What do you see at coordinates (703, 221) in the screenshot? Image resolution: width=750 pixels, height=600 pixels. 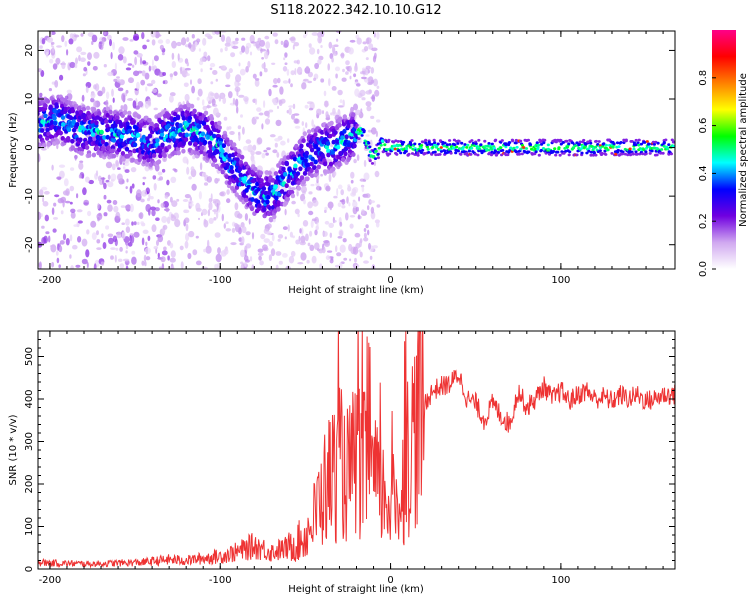 I see `colorbar-tick-label: 0.2` at bounding box center [703, 221].